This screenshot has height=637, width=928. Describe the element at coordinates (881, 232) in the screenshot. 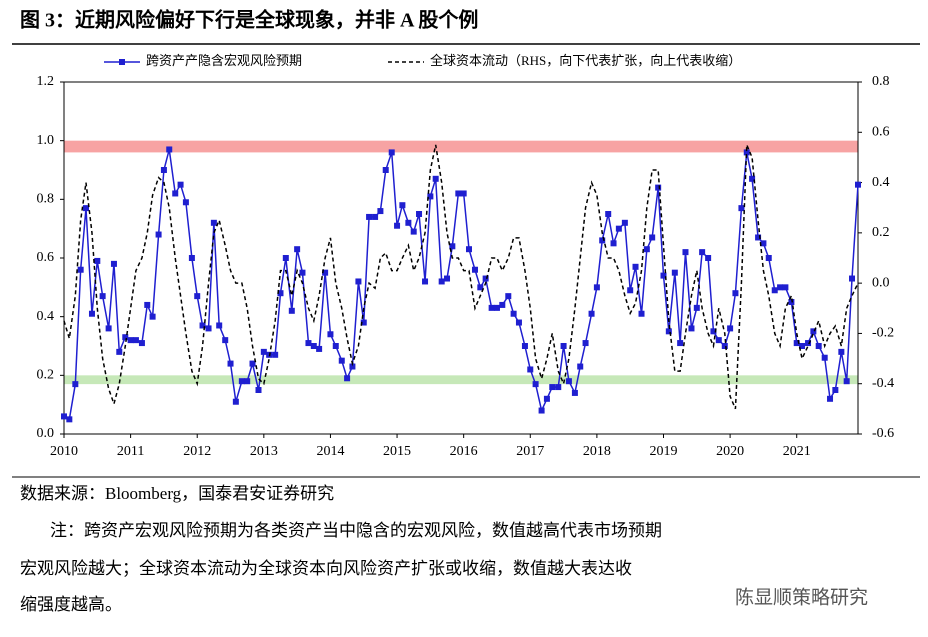

I see `y2-tick-label: 0.2` at that location.